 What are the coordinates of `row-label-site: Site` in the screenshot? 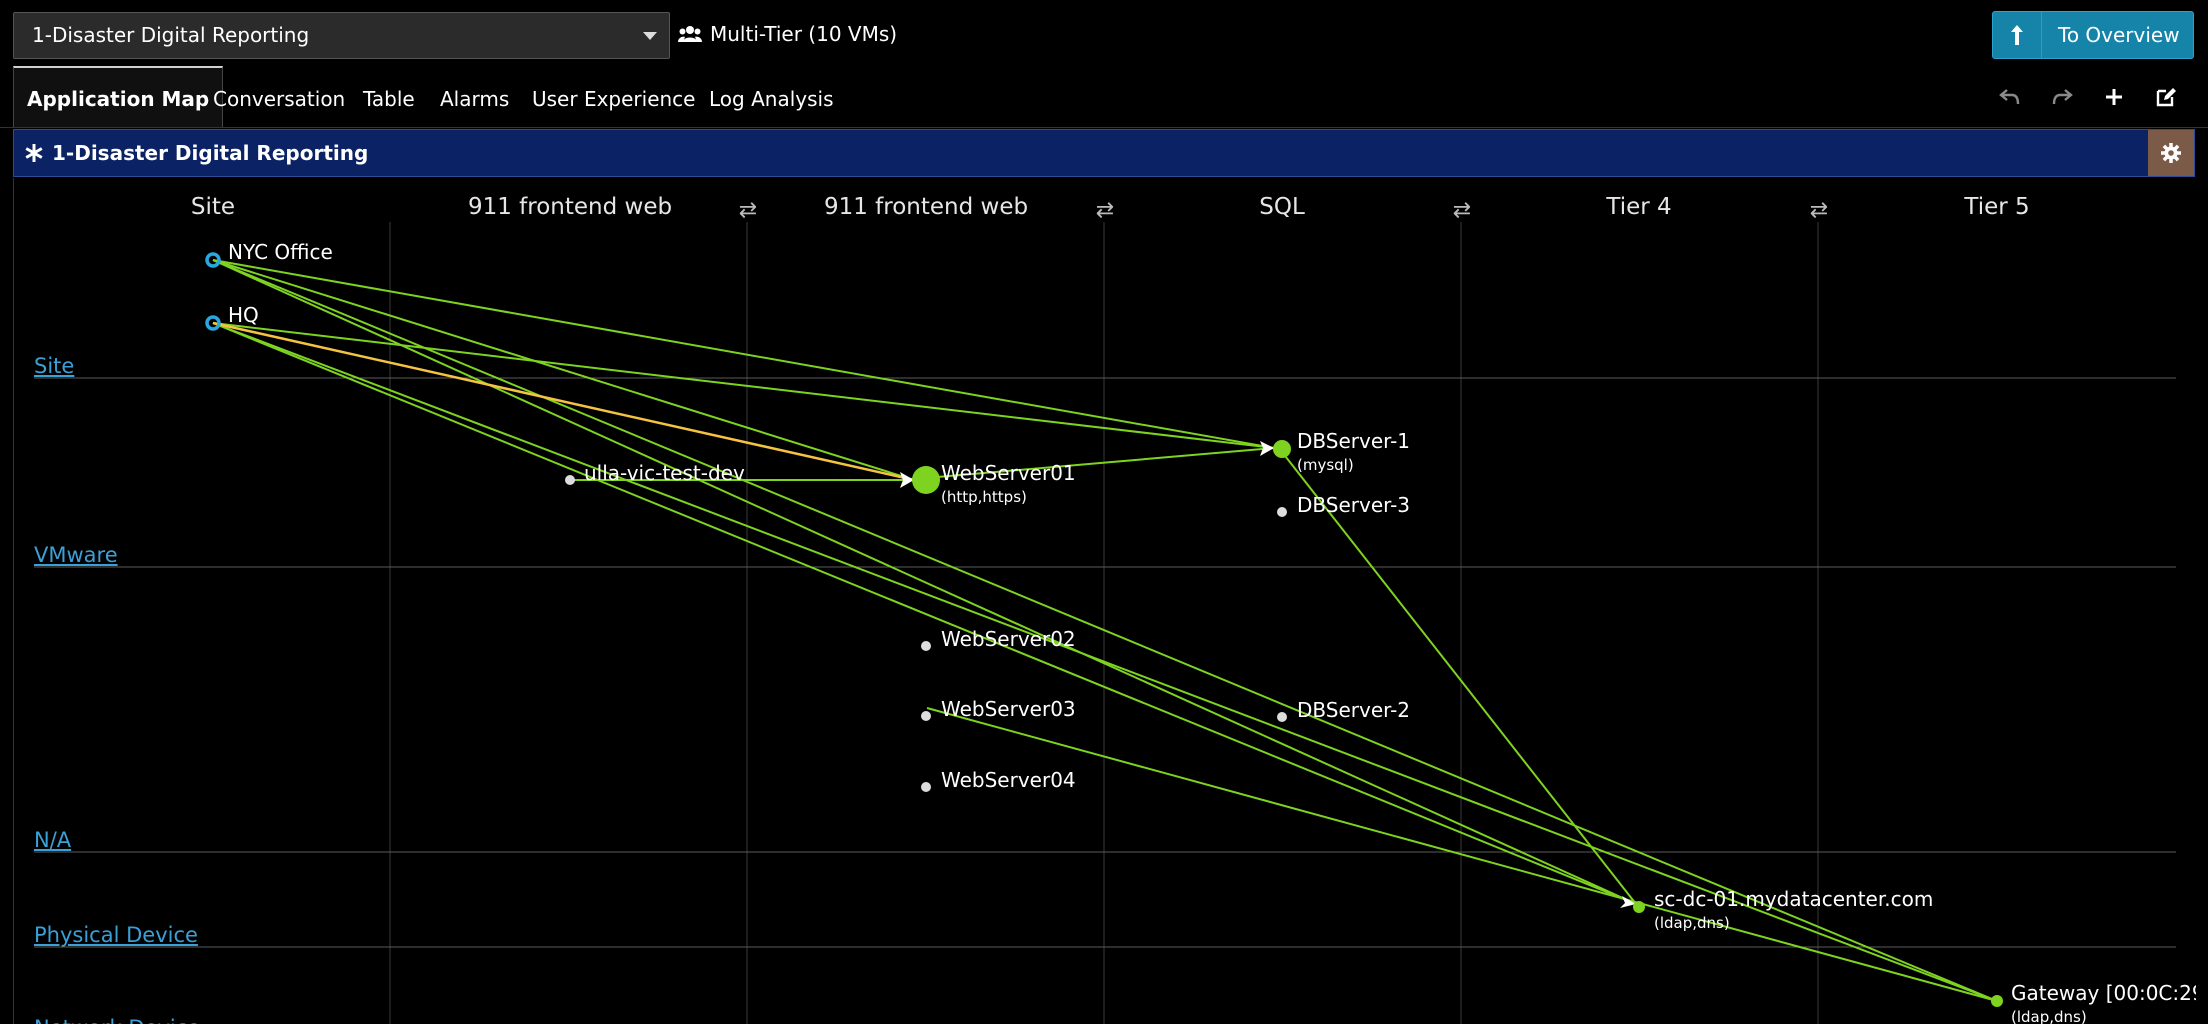 It's located at (54, 366).